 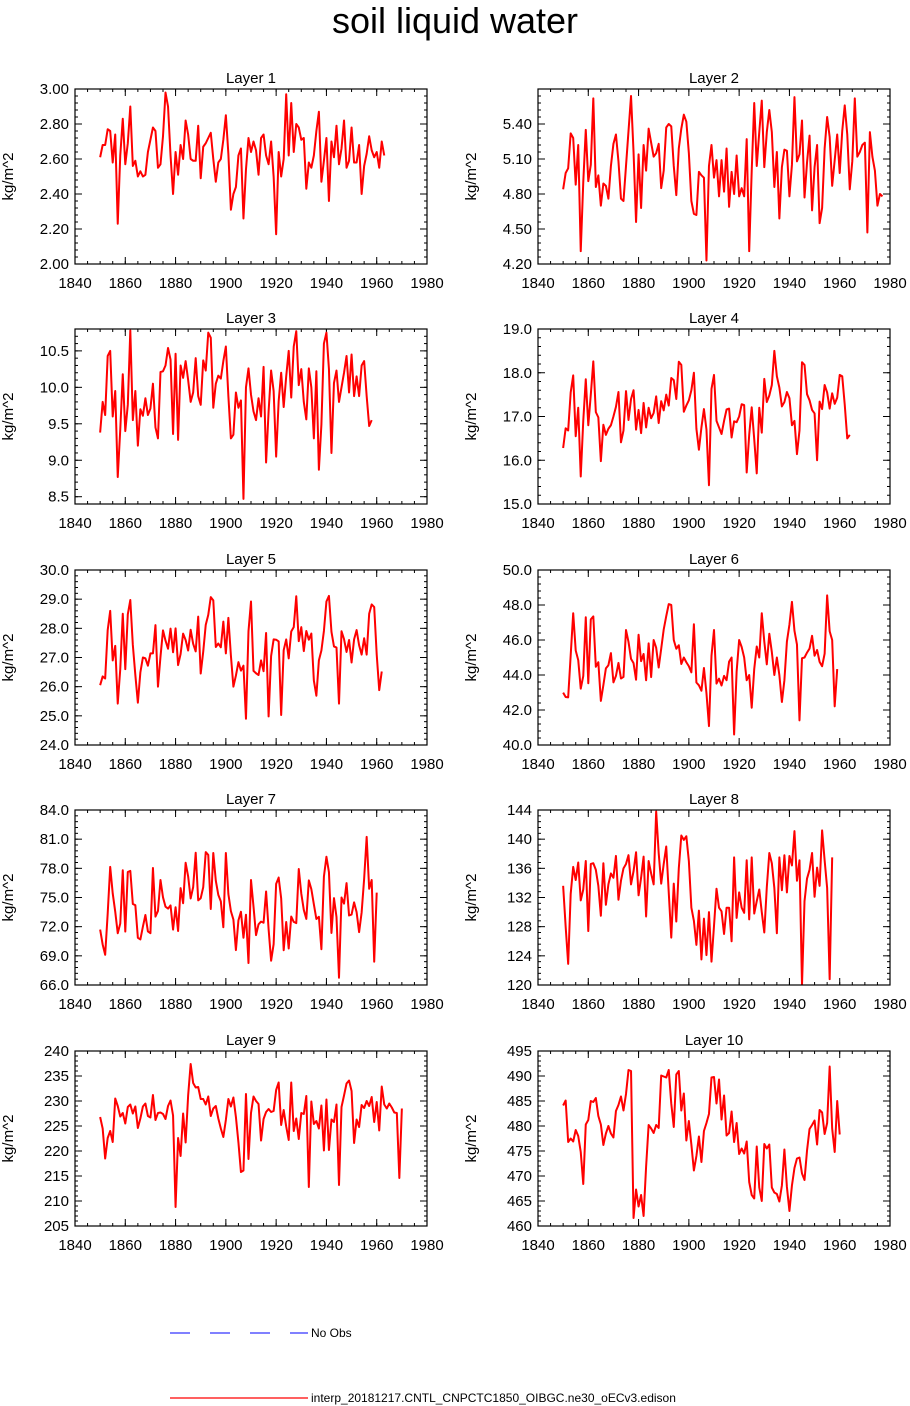 I want to click on y-tick-label: 24.0, so click(x=54, y=745).